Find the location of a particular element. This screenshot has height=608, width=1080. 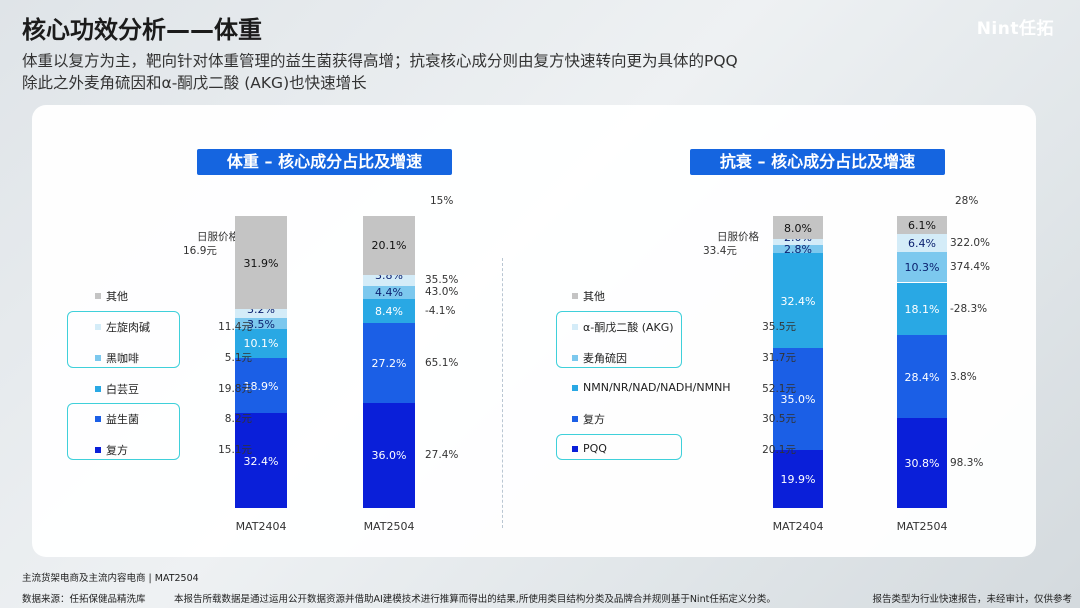

antiaging-legend-label-5: 其他 is located at coordinates (594, 296).